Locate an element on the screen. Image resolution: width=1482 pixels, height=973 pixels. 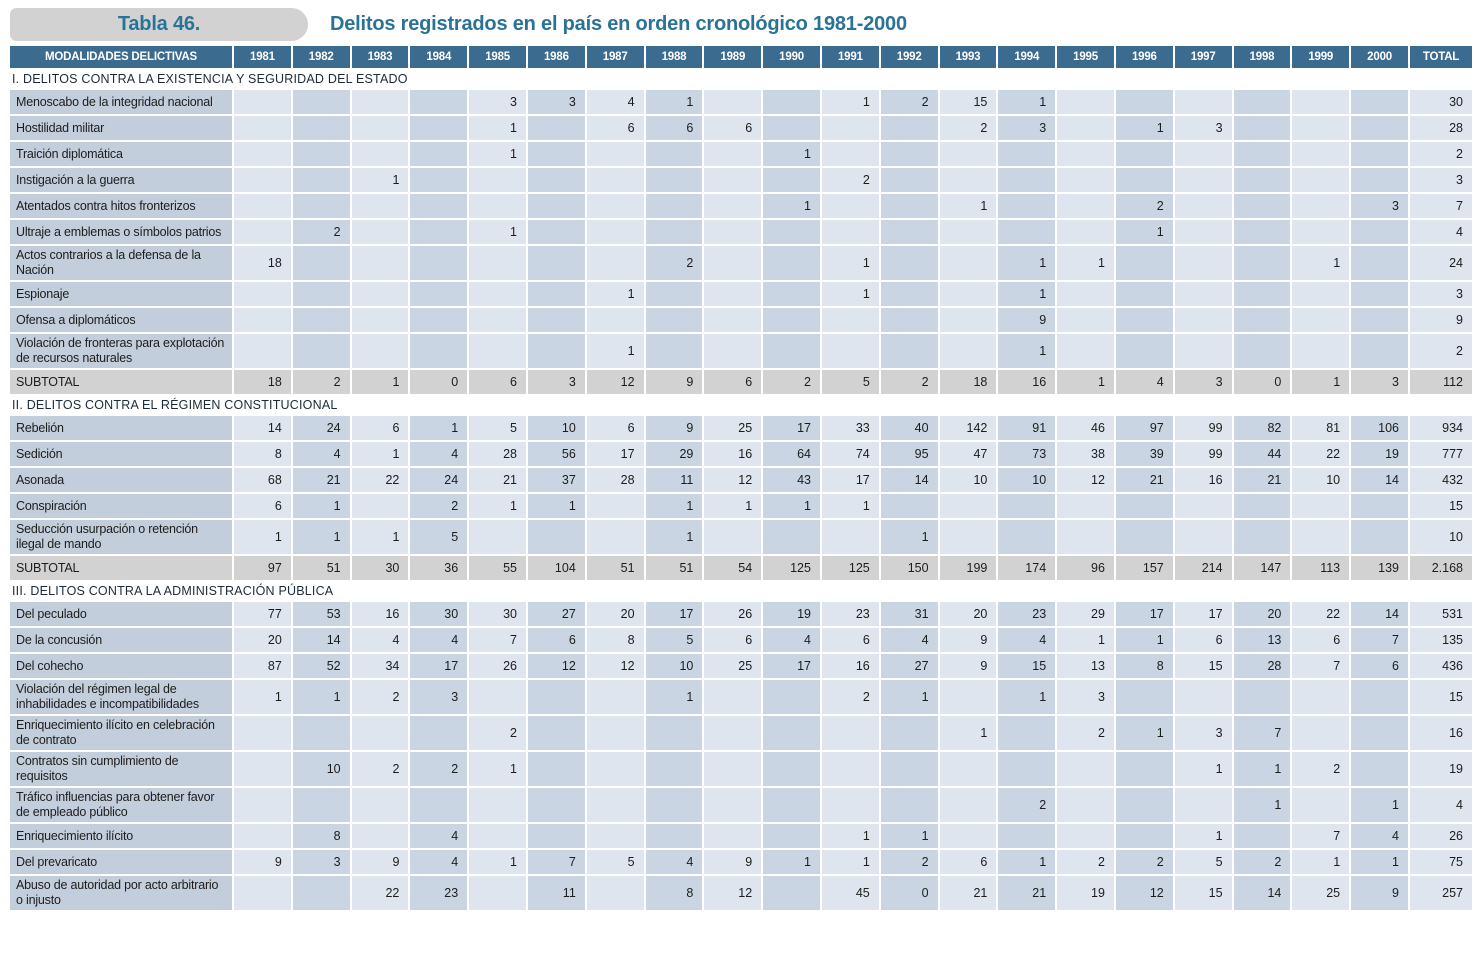
value-cell: 27 is located at coordinates (556, 614).